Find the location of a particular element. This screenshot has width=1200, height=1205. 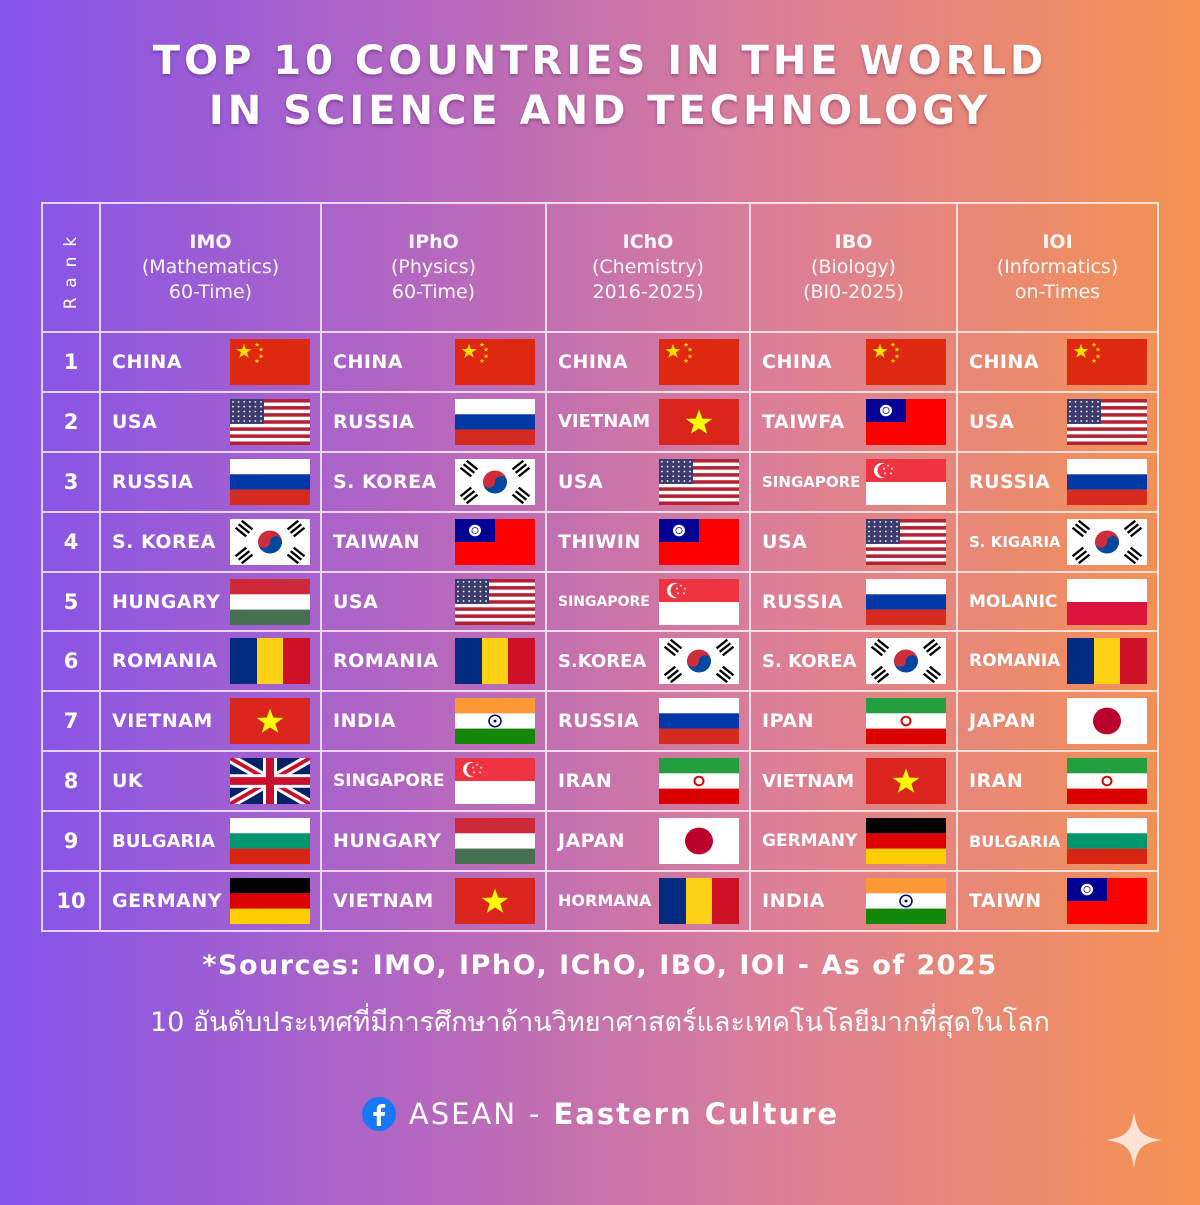

country-name: TAIWN is located at coordinates (1005, 900).